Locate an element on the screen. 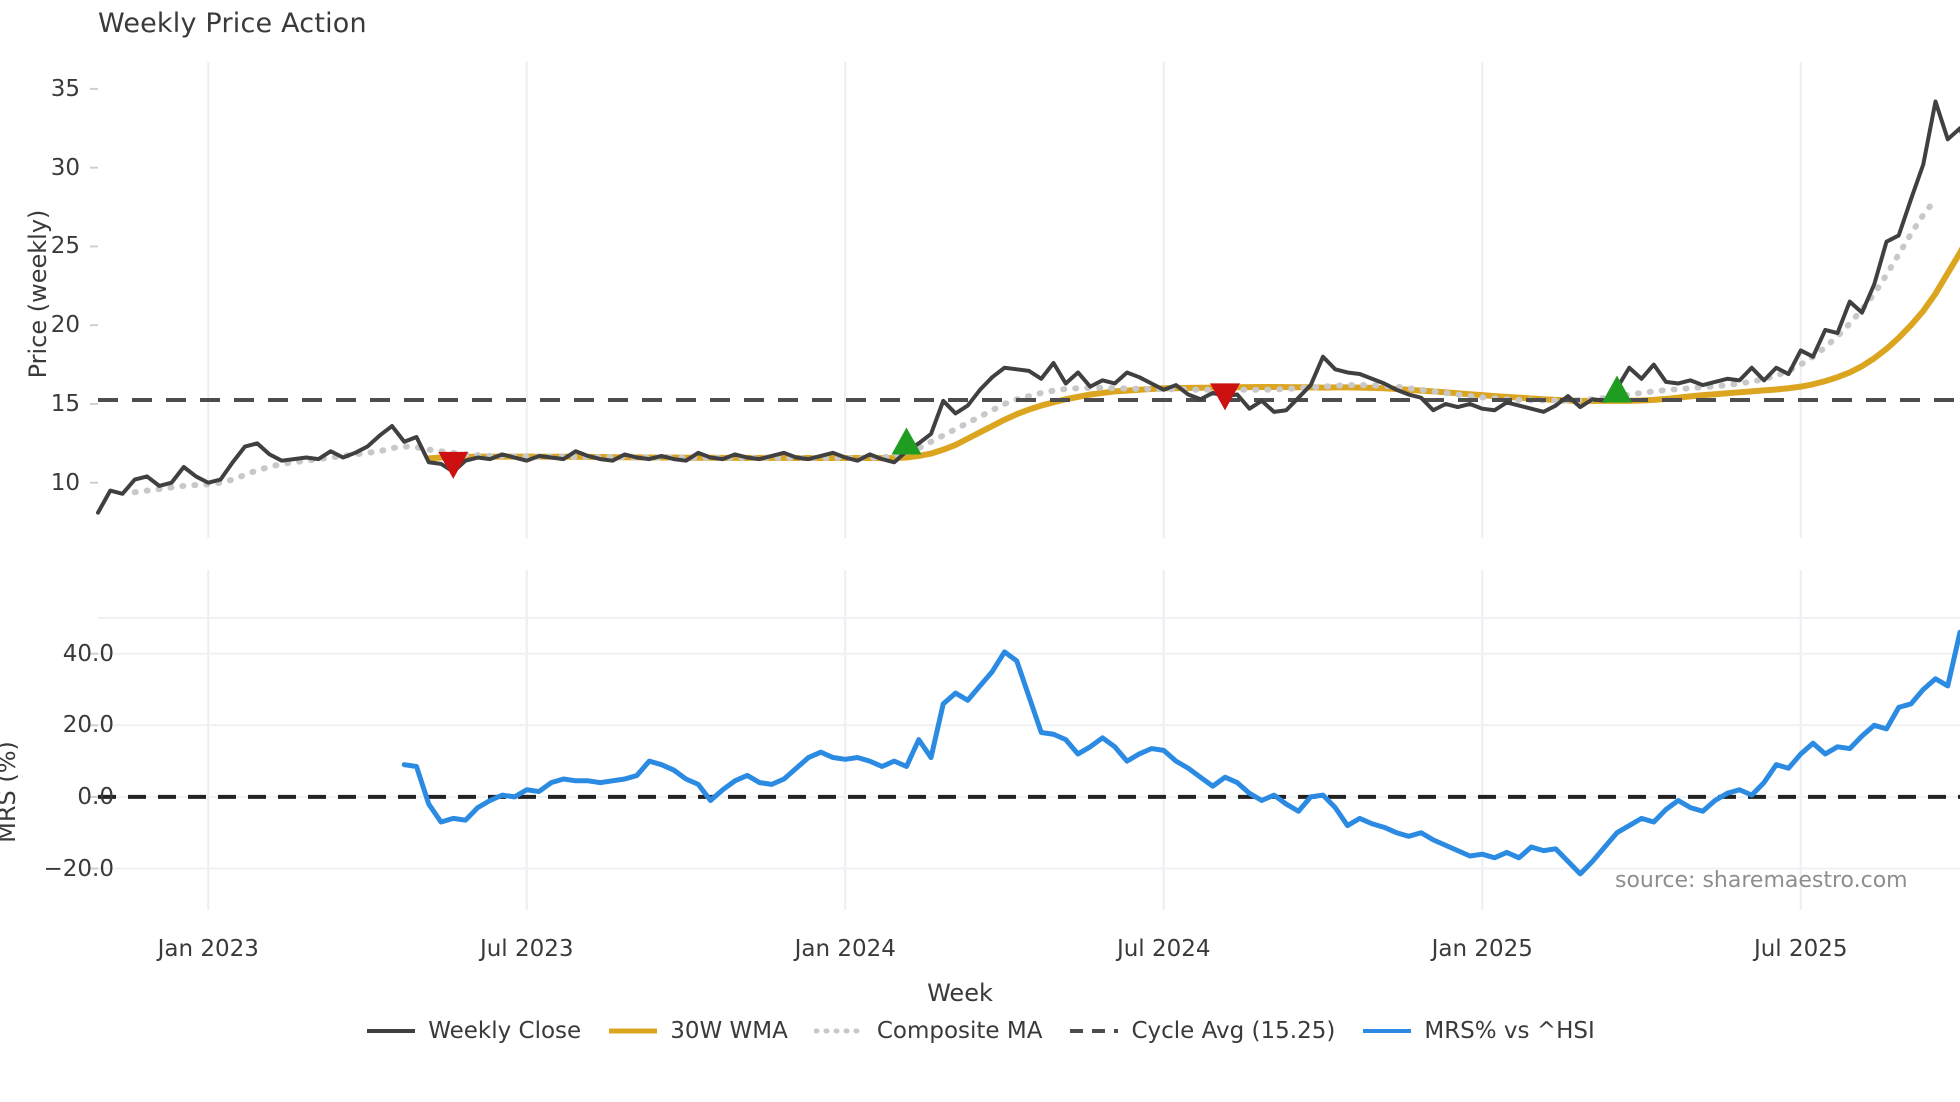 The height and width of the screenshot is (1102, 1960). legend-label: Cycle Avg (15.25) is located at coordinates (1233, 1031).